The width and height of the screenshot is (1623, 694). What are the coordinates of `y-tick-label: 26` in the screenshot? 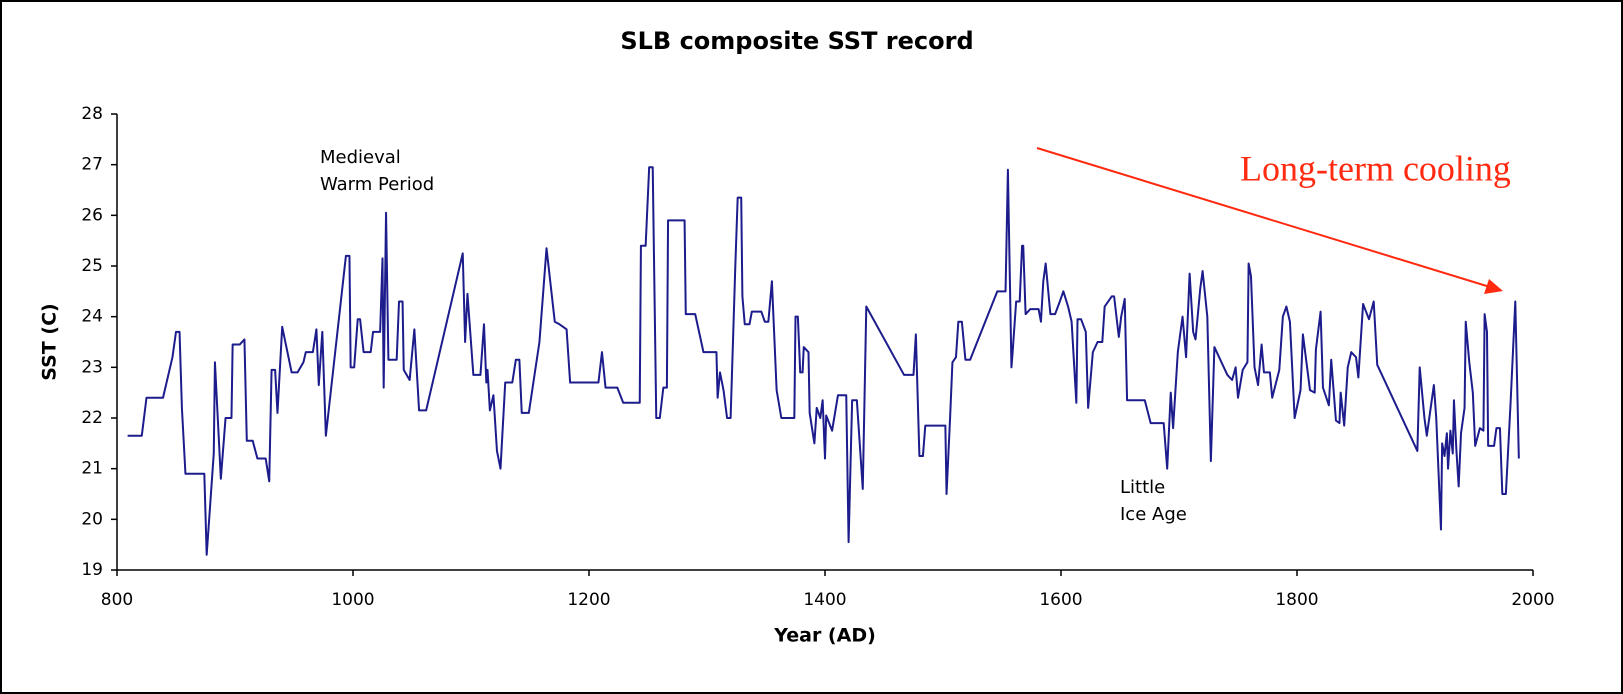 It's located at (92, 215).